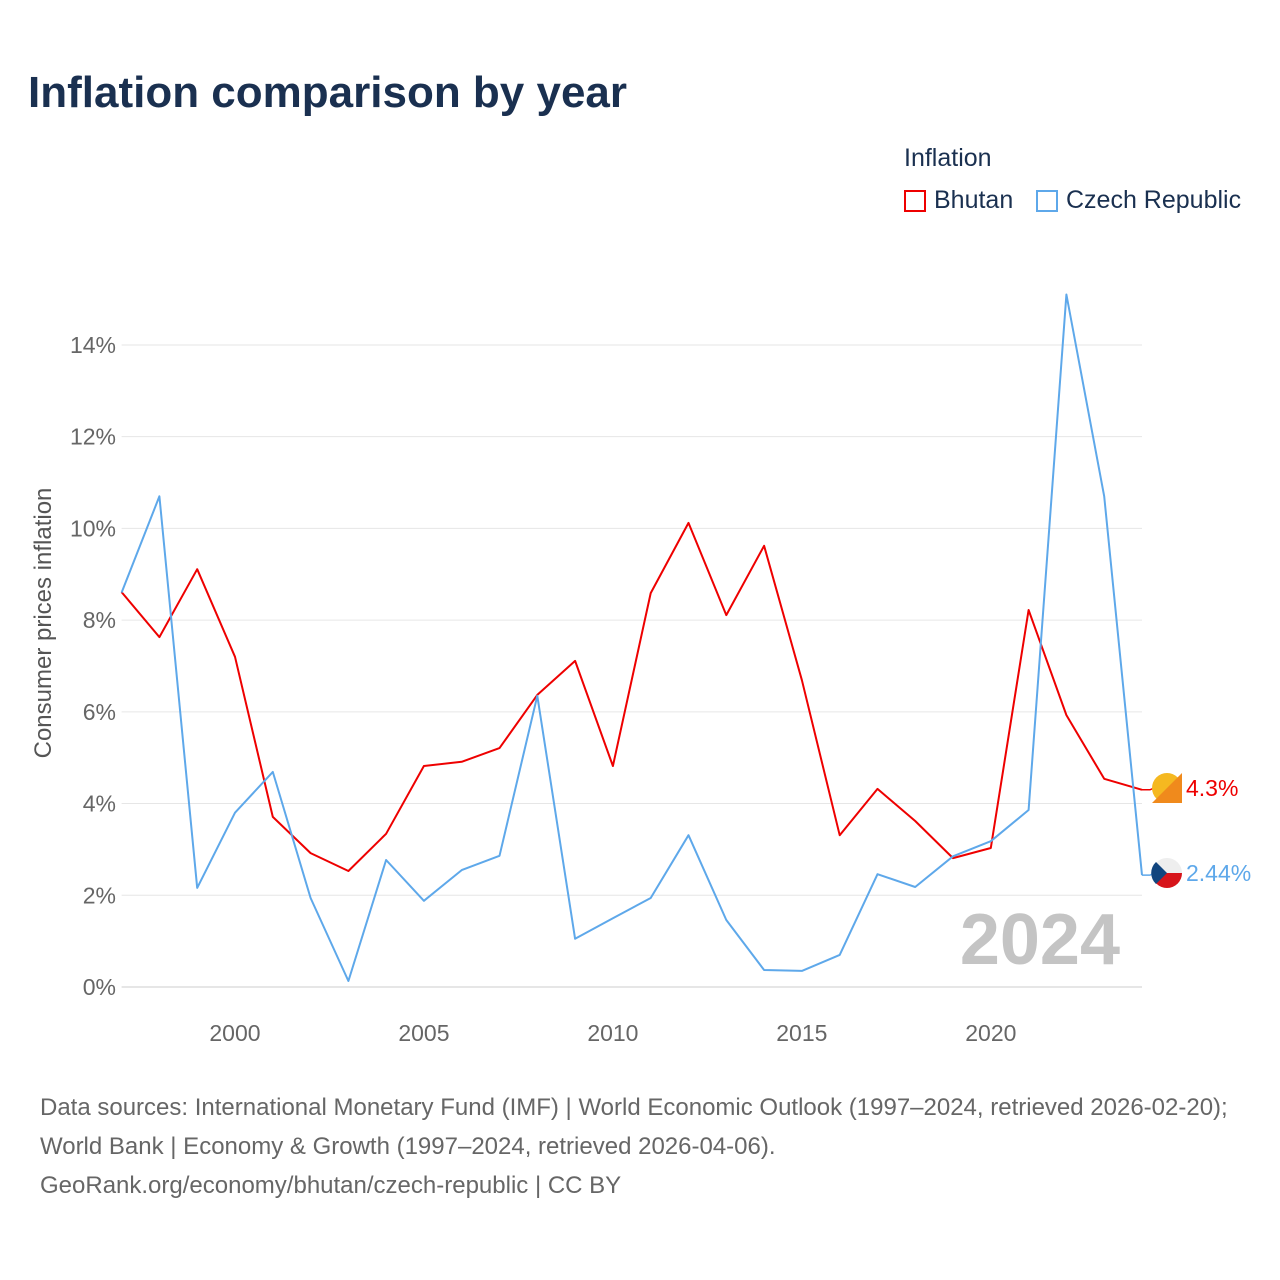  I want to click on y-tick-label: 12%, so click(93, 437).